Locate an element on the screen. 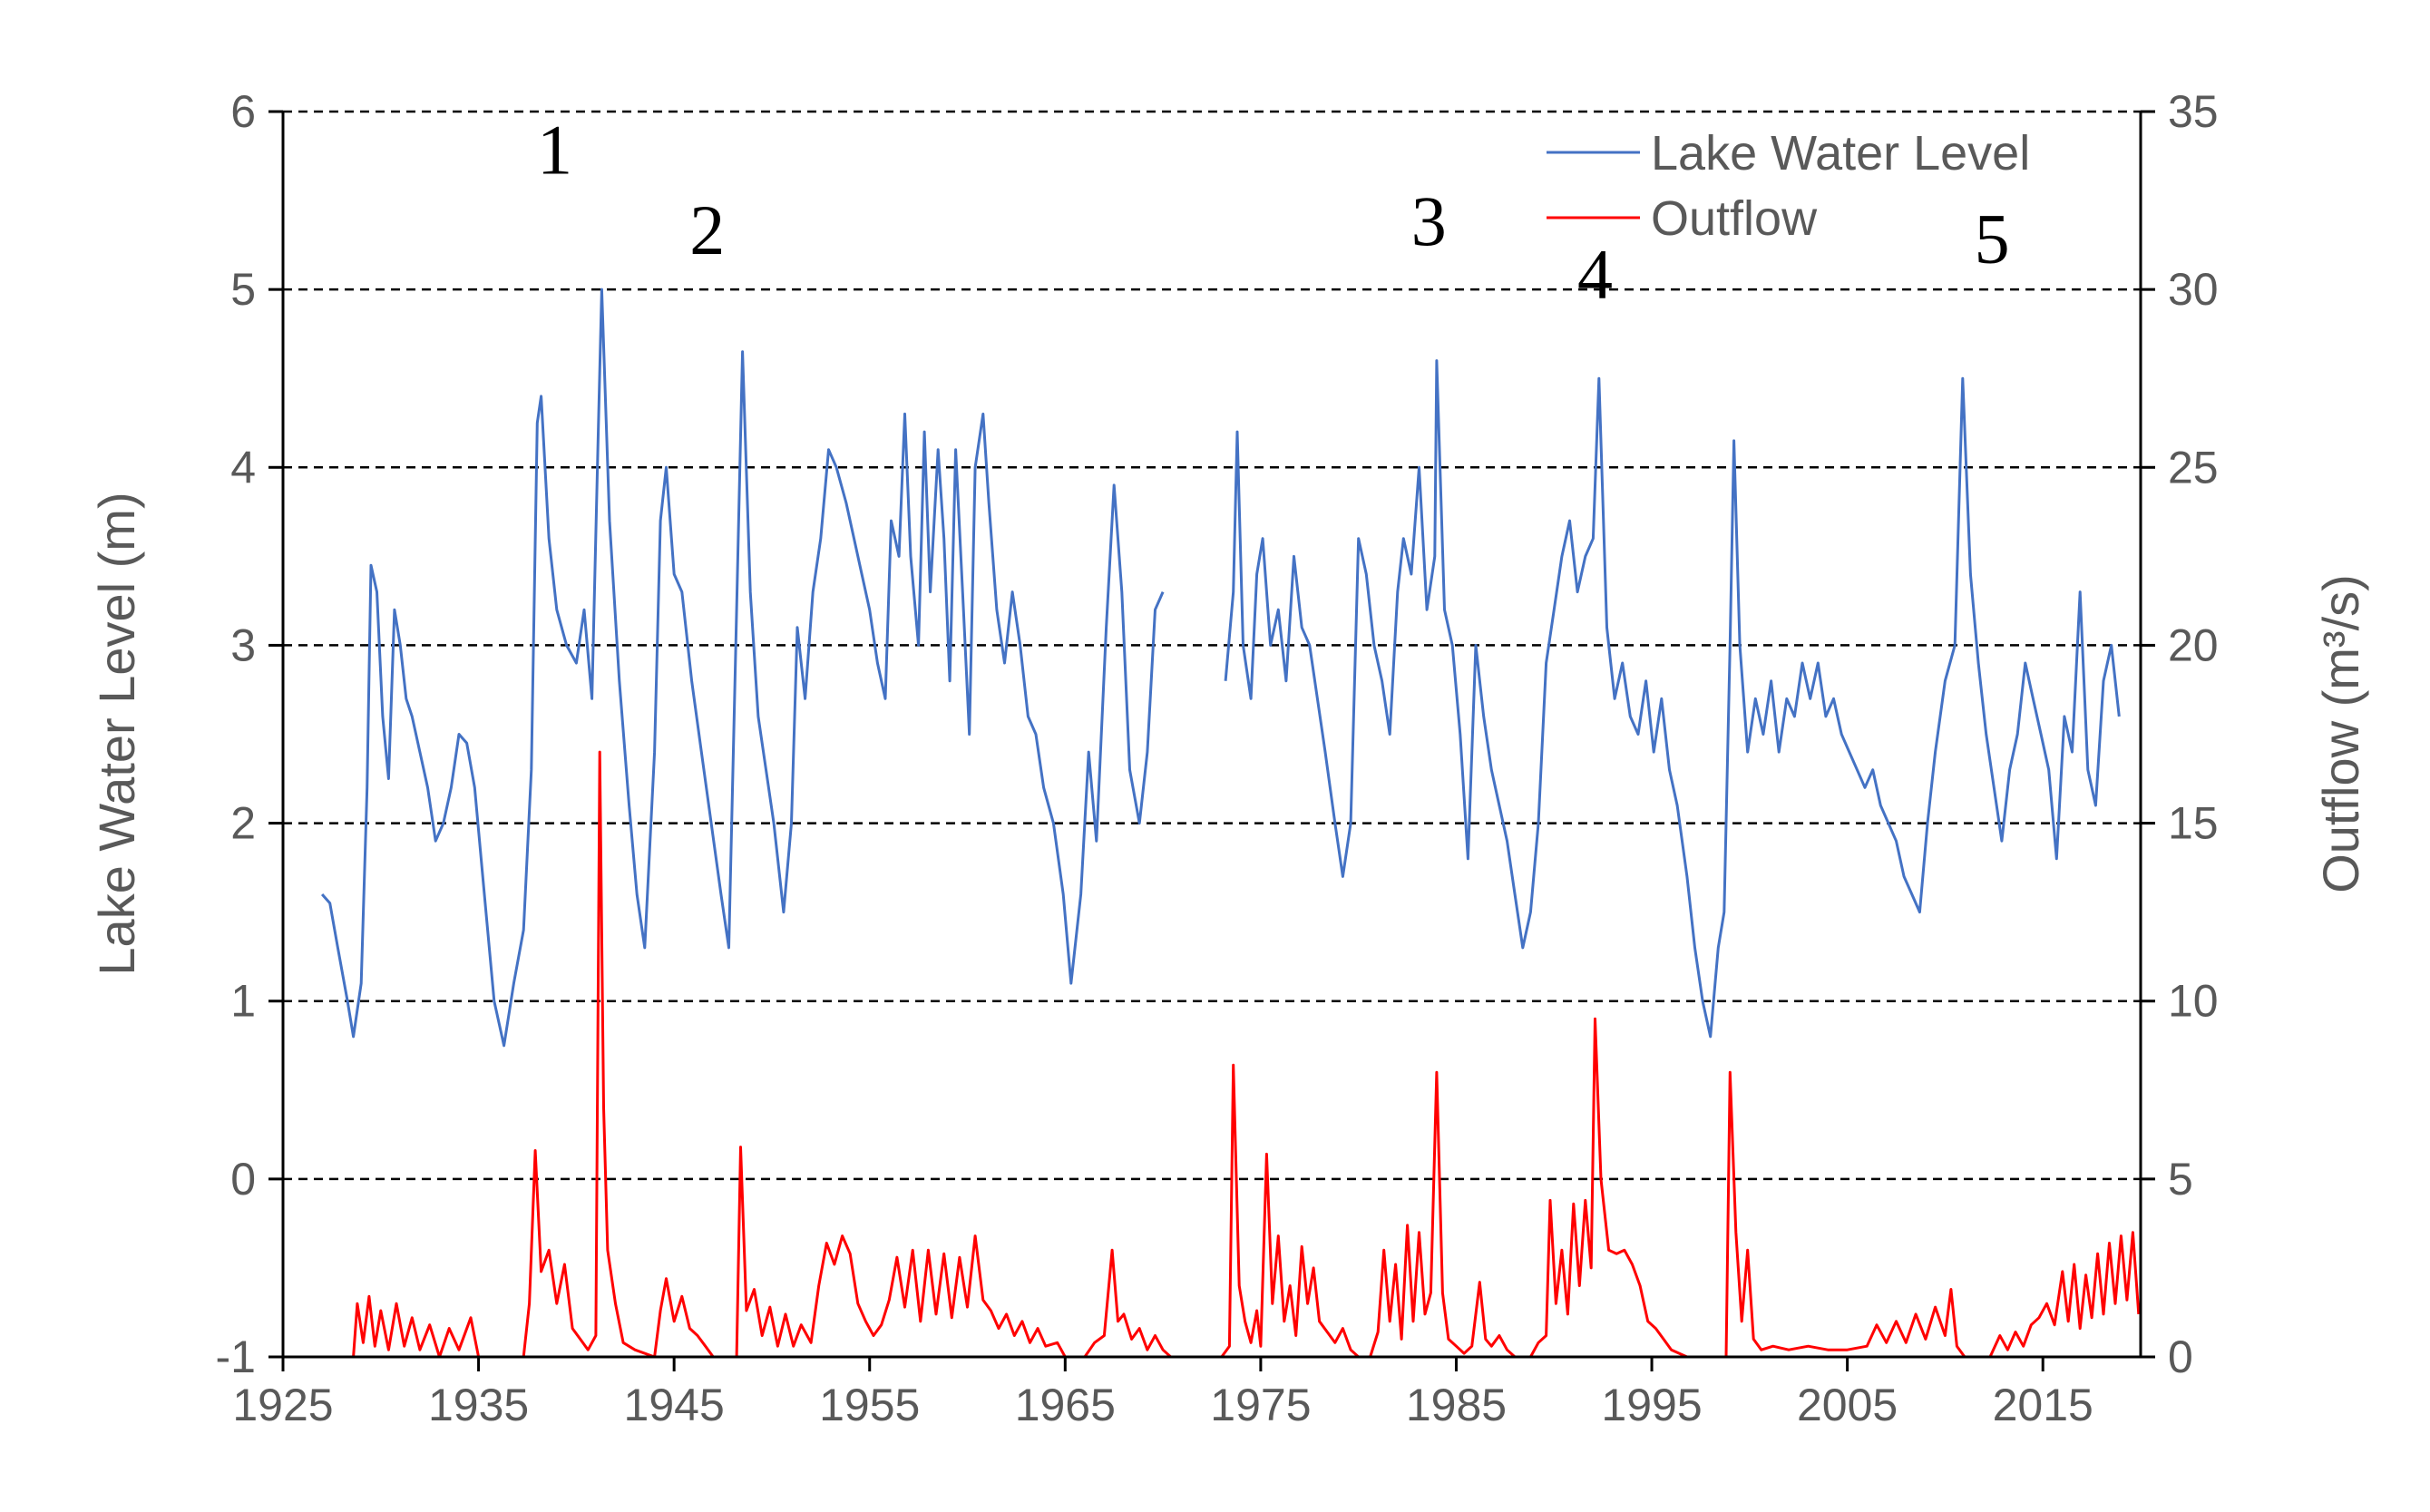  y-tick-label-left: 0 is located at coordinates (243, 1179).